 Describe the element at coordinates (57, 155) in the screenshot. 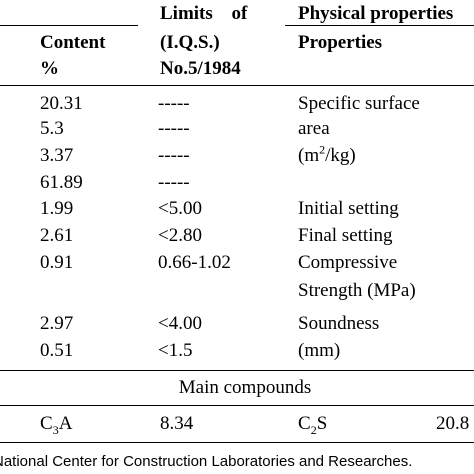

I see `content-cell: 3.37` at that location.